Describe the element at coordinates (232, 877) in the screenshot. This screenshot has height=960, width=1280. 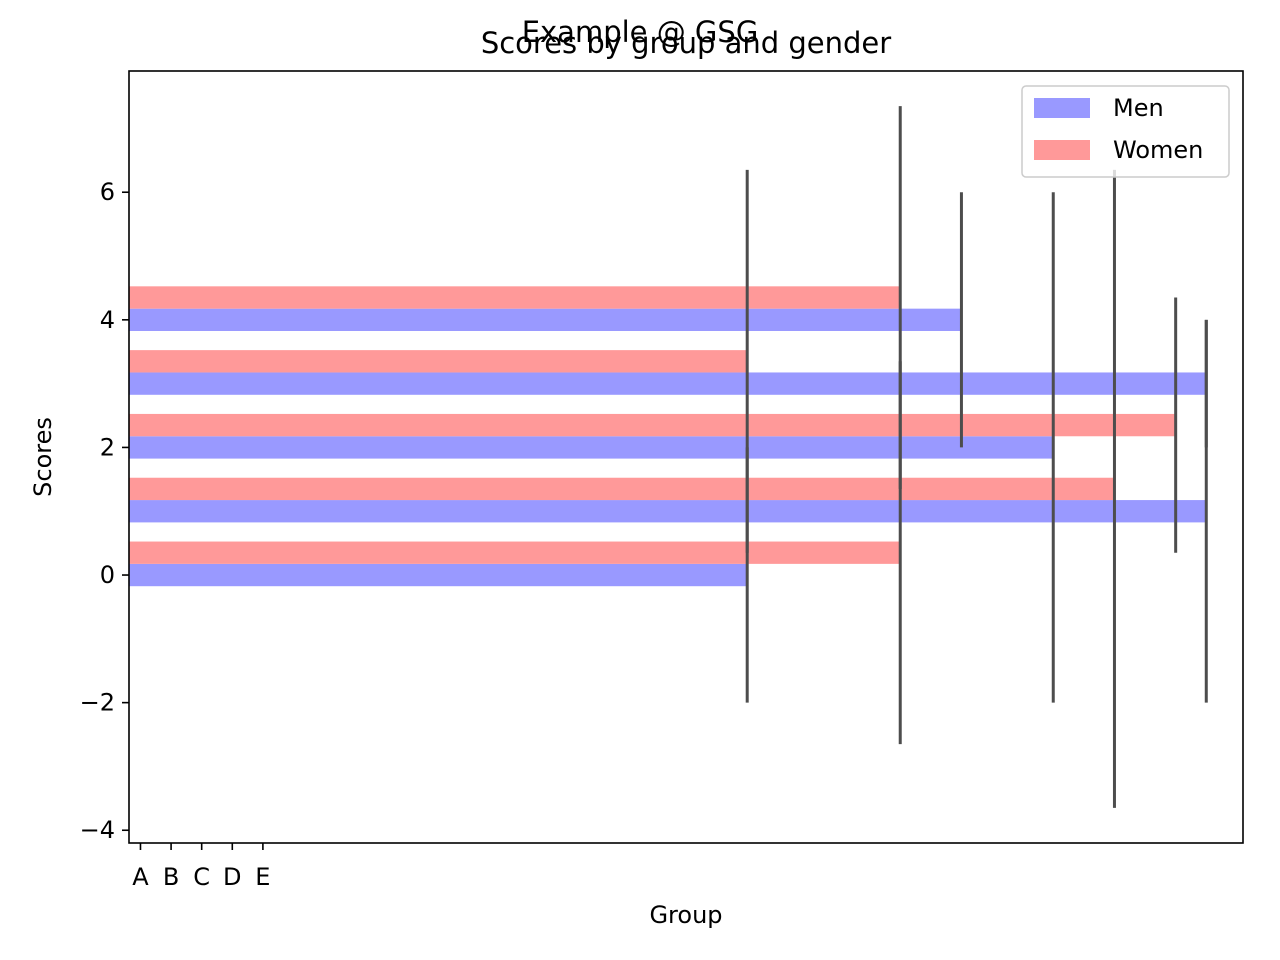
I see `x-tick-label: D` at that location.